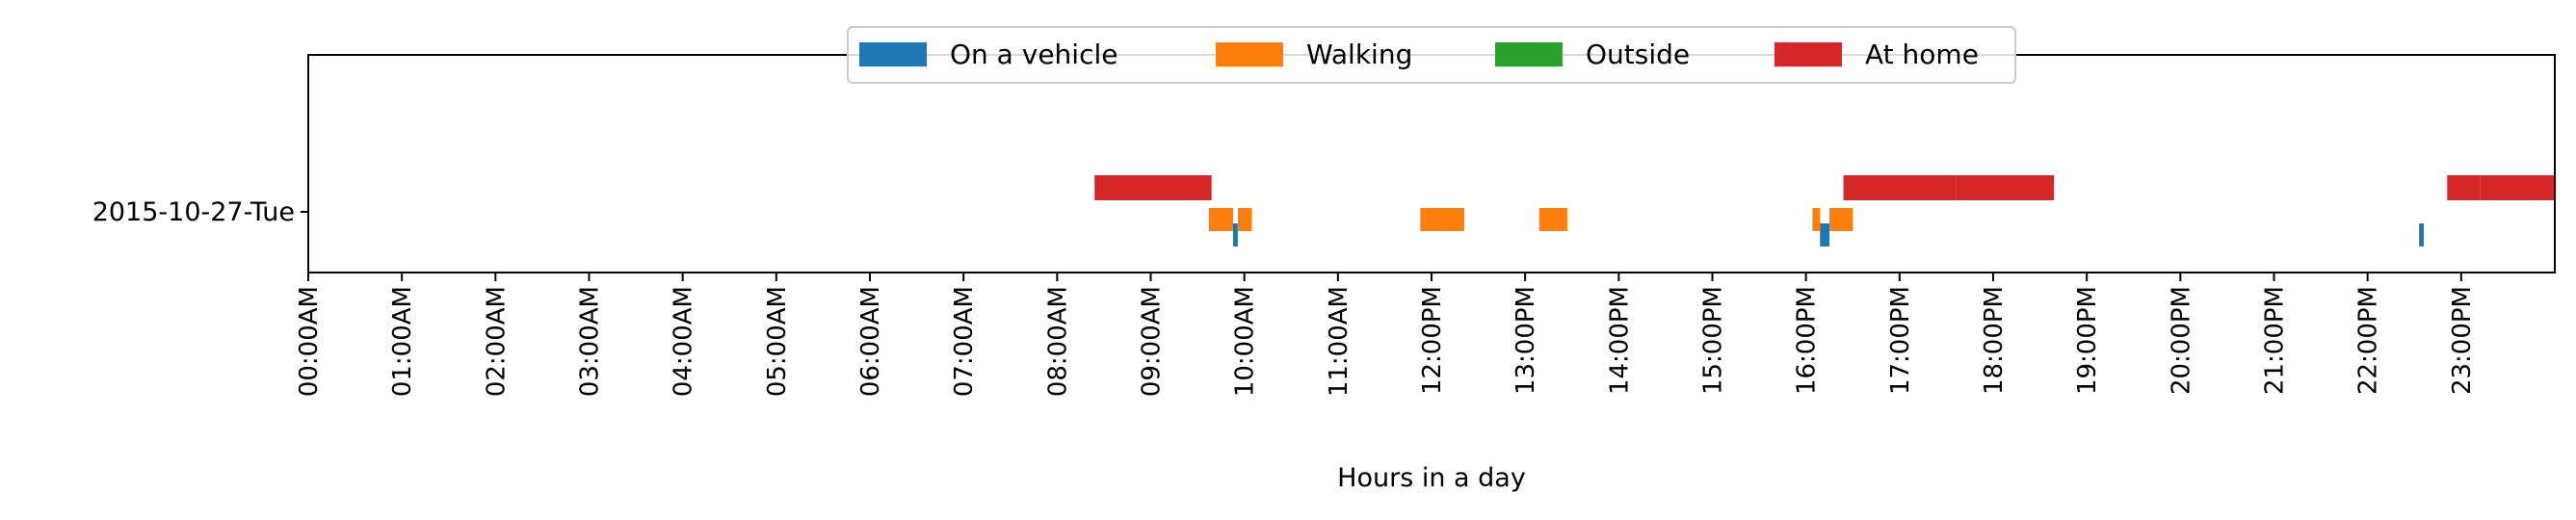 The height and width of the screenshot is (520, 2576). Describe the element at coordinates (1033, 55) in the screenshot. I see `legend-label: On a vehicle` at that location.